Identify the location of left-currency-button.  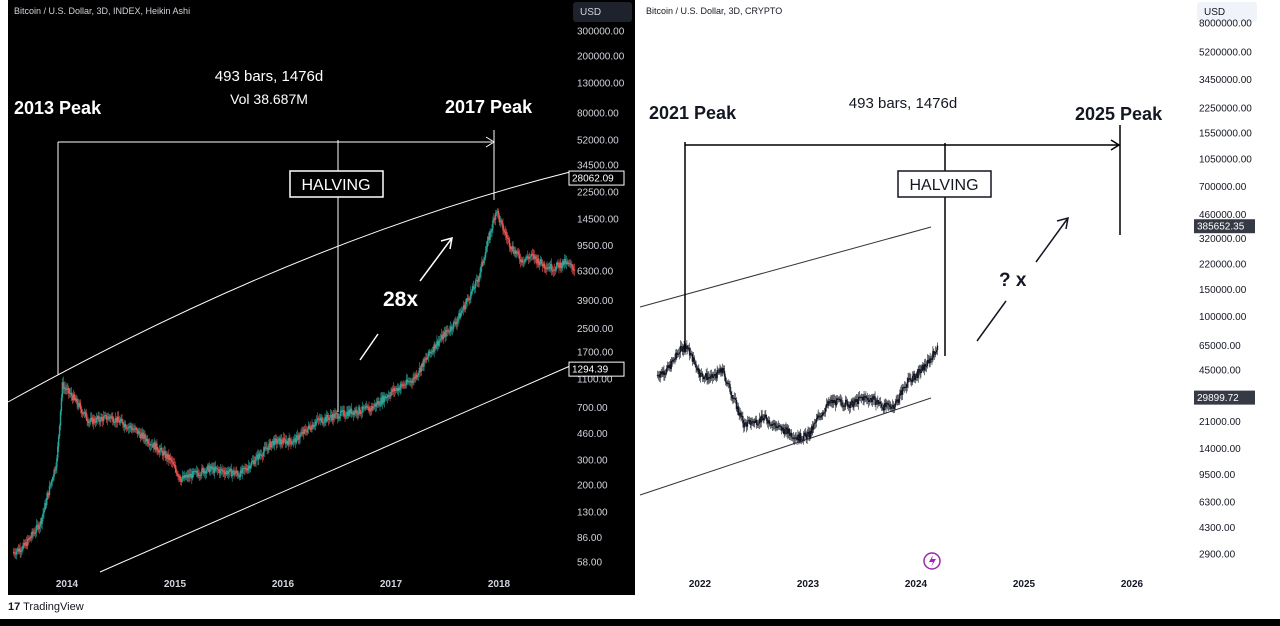
(602, 12).